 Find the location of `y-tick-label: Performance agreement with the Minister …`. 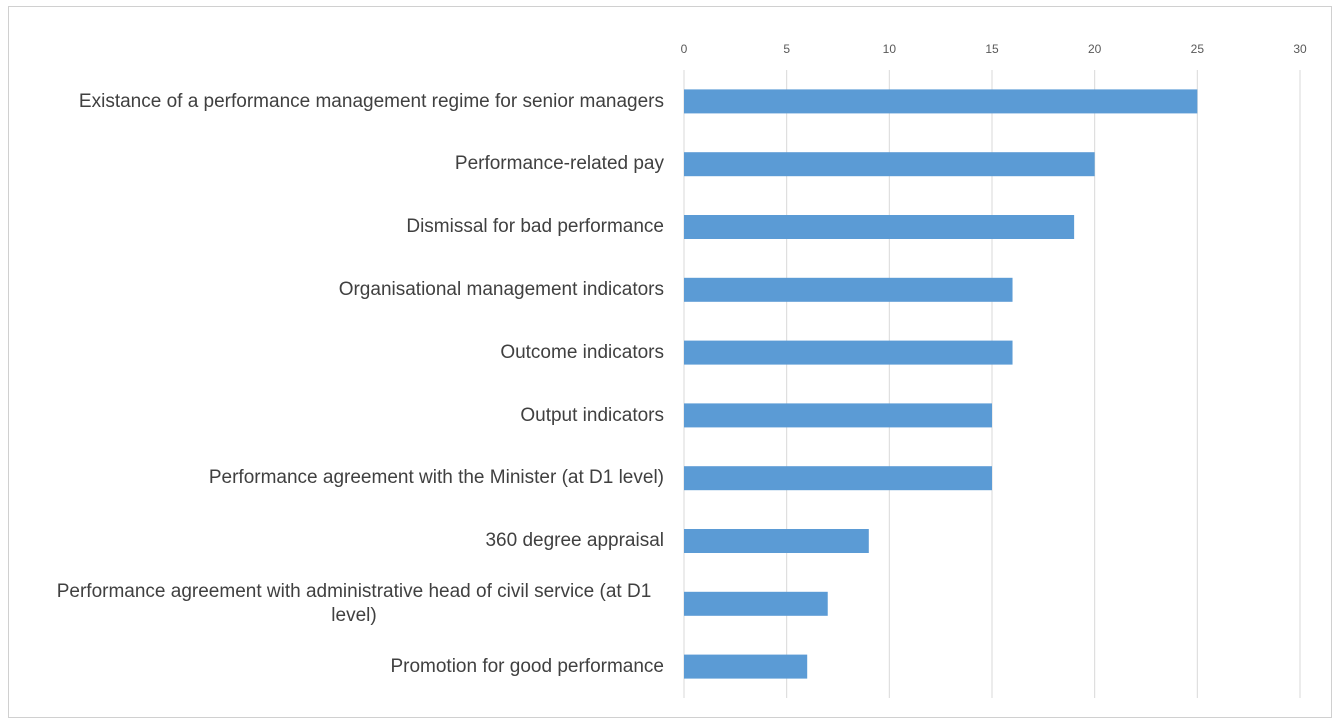

y-tick-label: Performance agreement with the Minister … is located at coordinates (436, 478).